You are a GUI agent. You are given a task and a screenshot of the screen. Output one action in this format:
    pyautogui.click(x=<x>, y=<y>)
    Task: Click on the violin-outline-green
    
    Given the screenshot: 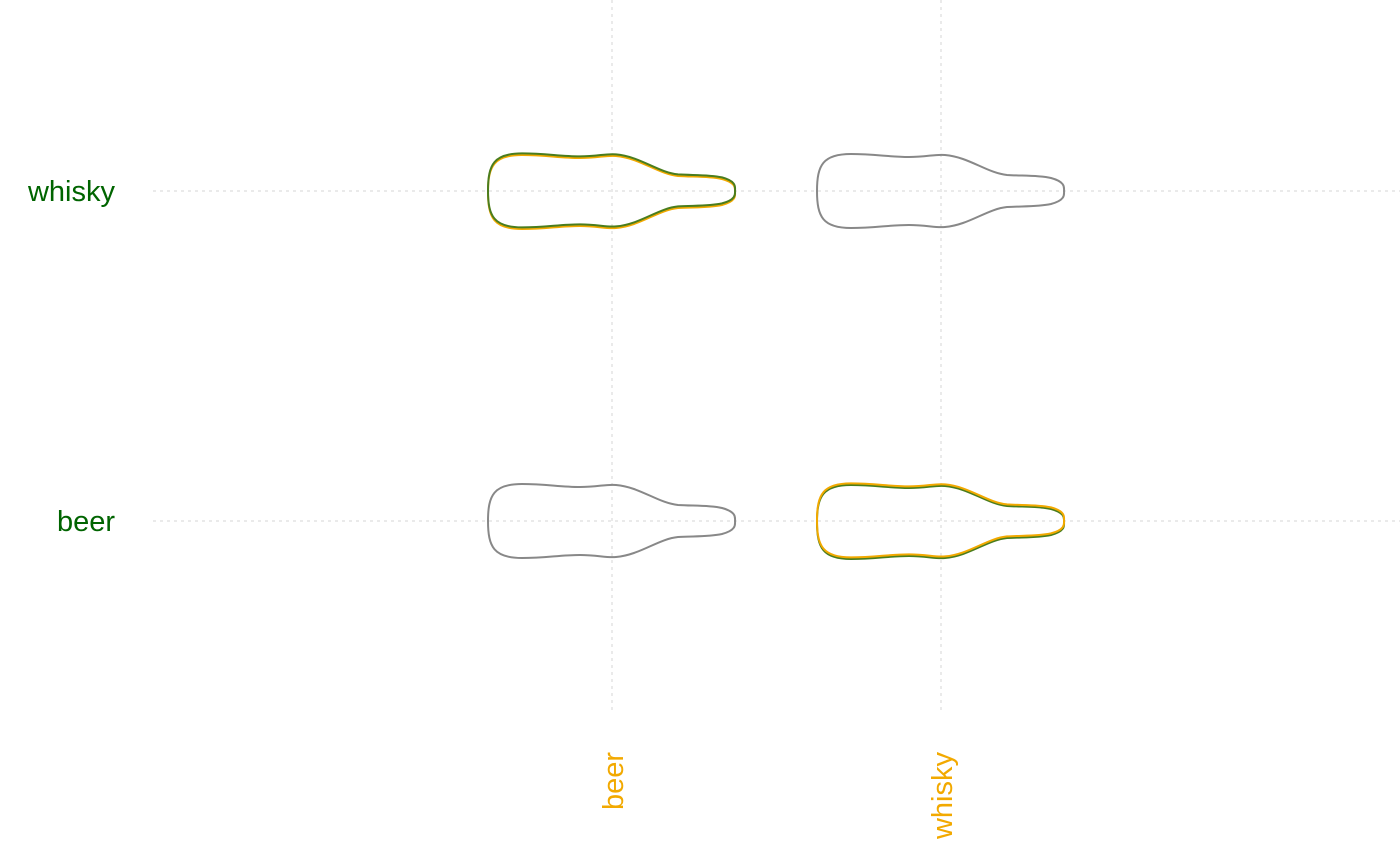 What is the action you would take?
    pyautogui.click(x=612, y=190)
    